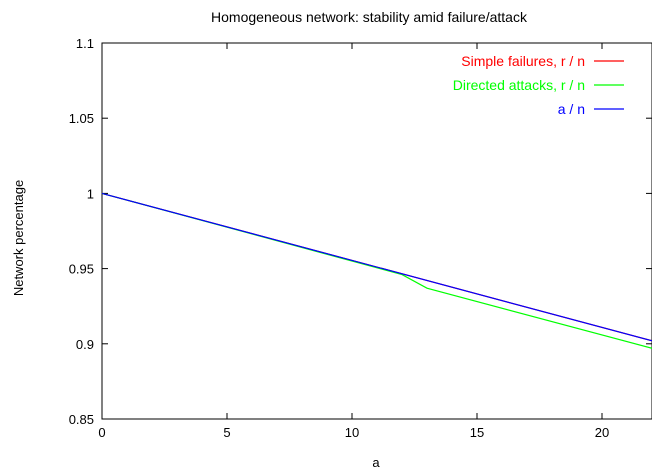 The image size is (652, 471). Describe the element at coordinates (523, 61) in the screenshot. I see `legend-label-1: Simple failures, r / n` at that location.